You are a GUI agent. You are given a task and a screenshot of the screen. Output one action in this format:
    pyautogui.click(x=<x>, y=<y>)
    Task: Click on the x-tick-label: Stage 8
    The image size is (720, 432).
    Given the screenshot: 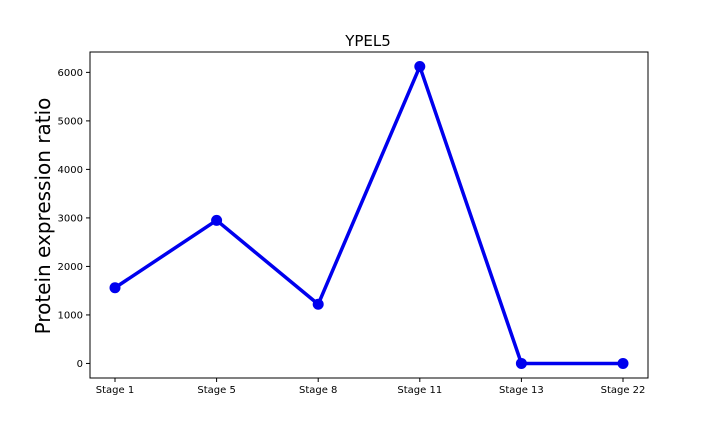 What is the action you would take?
    pyautogui.click(x=318, y=390)
    